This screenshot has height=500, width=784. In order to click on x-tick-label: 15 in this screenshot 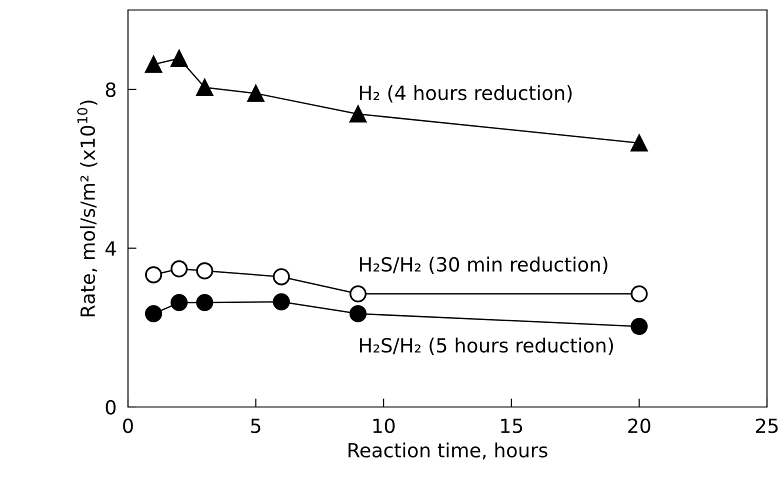, I will do `click(511, 426)`.